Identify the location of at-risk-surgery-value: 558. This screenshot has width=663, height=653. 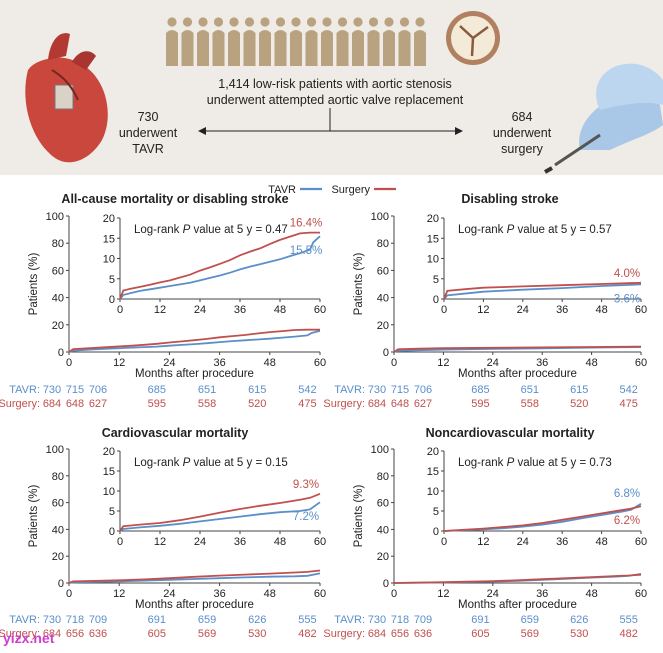
(207, 404).